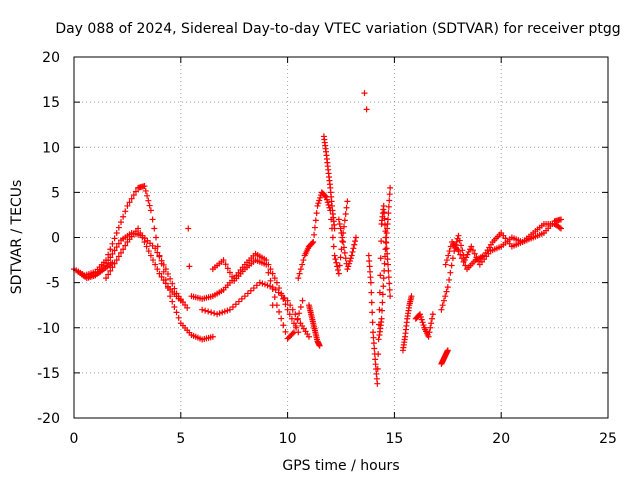 Image resolution: width=640 pixels, height=480 pixels. I want to click on x-tick-label: 0, so click(74, 439).